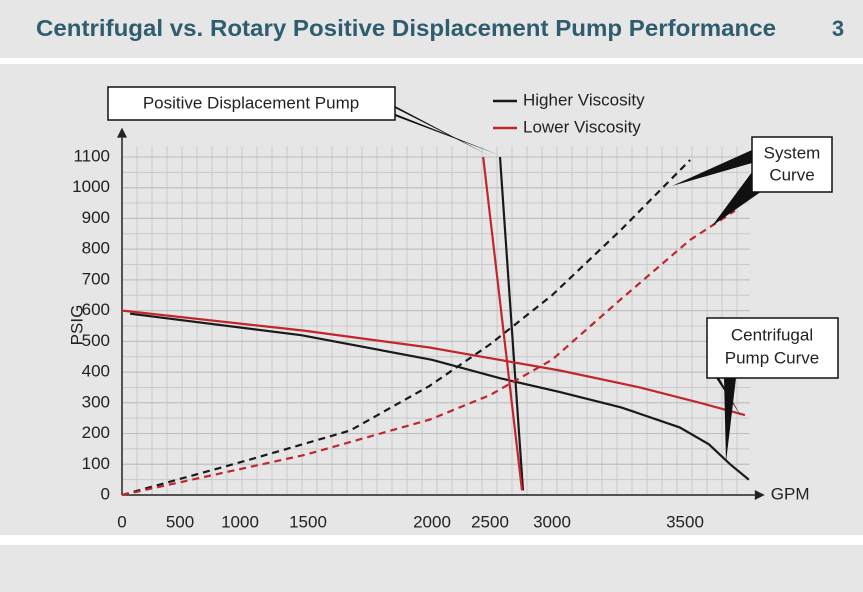  I want to click on title-bar, so click(431, 29).